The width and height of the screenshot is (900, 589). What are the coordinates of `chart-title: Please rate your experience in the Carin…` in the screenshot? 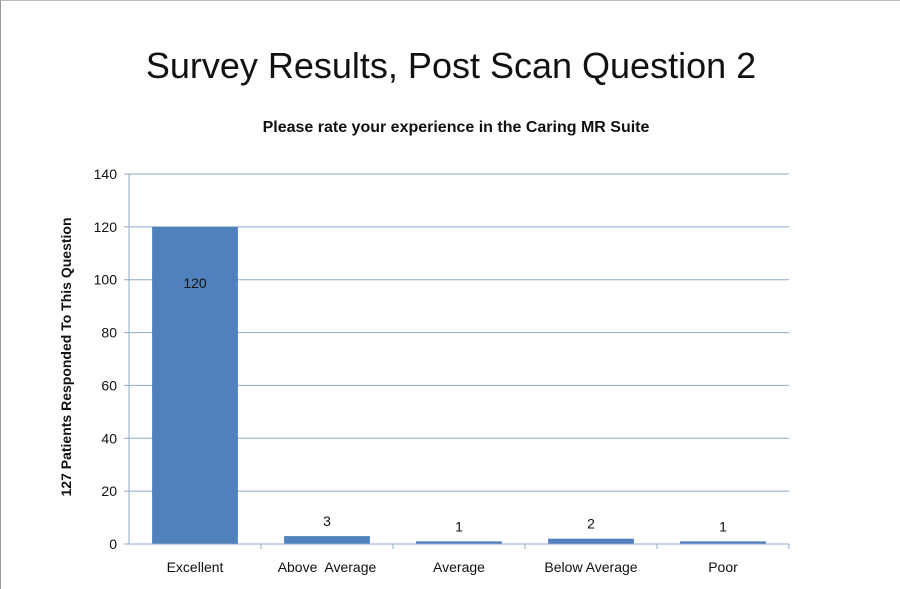 It's located at (456, 127).